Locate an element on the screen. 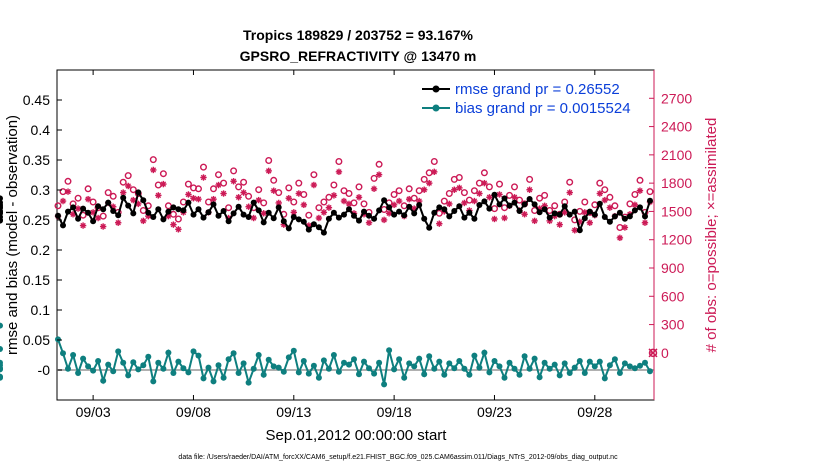 The image size is (830, 470). x-tick-label: 09/08 is located at coordinates (193, 412).